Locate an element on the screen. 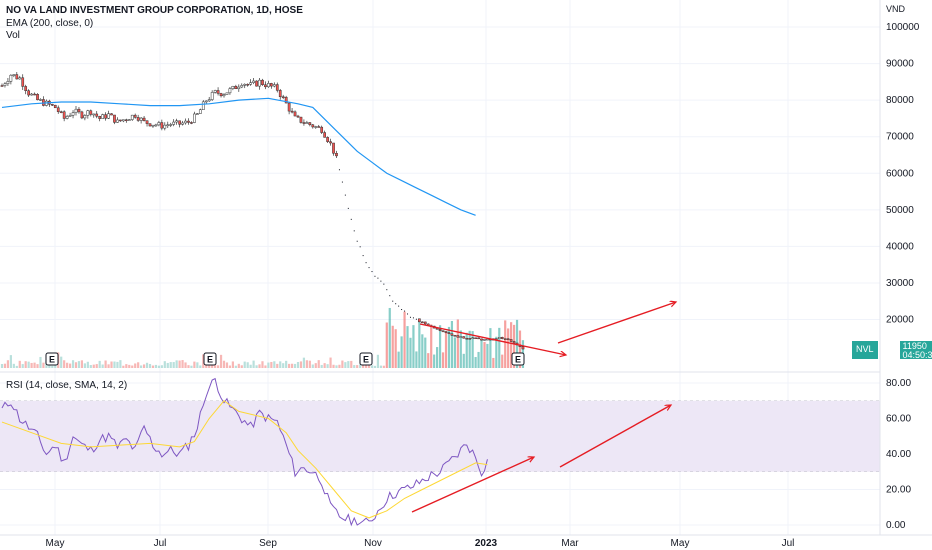 The image size is (932, 550). price-tick-label: 30000 is located at coordinates (900, 283).